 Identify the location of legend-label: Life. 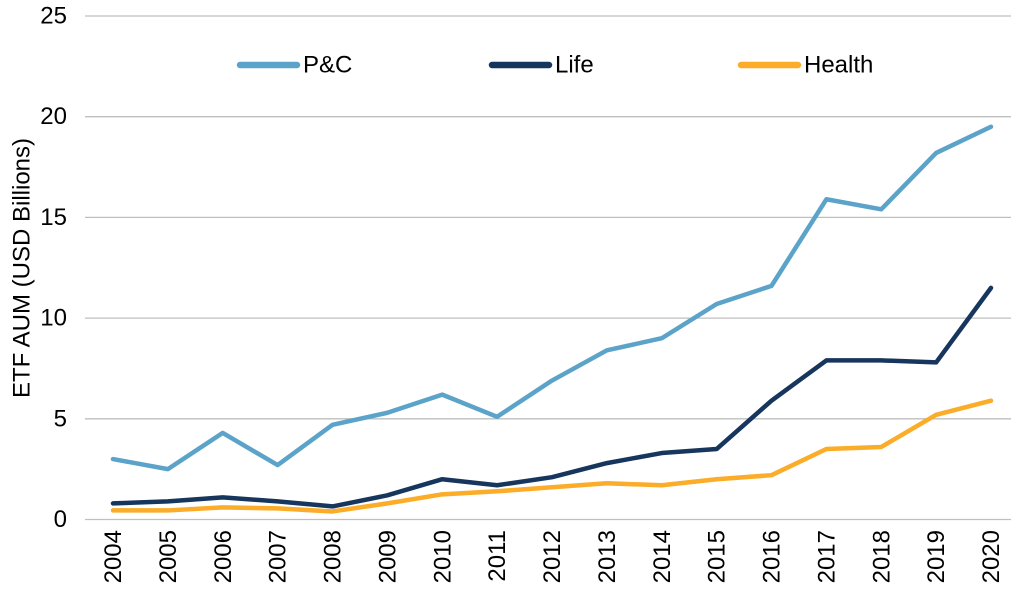
(574, 65).